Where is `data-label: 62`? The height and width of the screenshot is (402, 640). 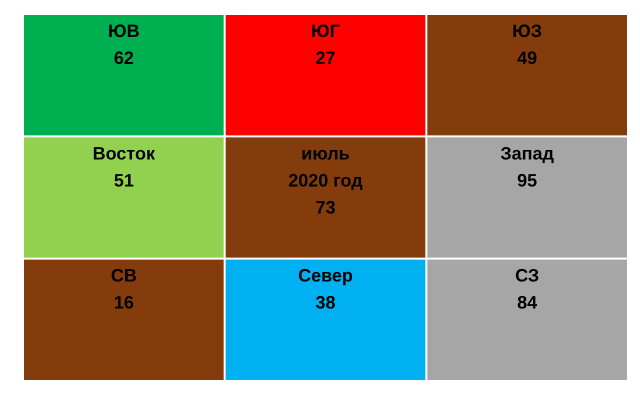
data-label: 62 is located at coordinates (124, 58).